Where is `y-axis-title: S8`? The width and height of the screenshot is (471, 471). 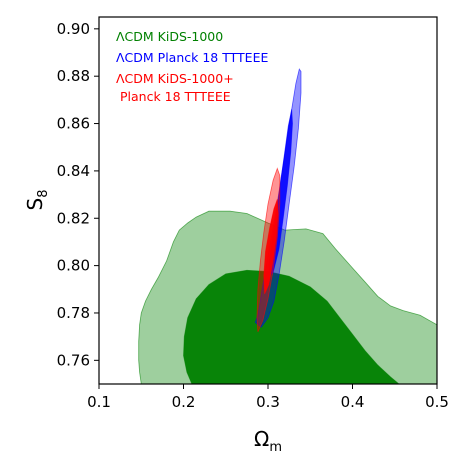 y-axis-title: S8 is located at coordinates (37, 200).